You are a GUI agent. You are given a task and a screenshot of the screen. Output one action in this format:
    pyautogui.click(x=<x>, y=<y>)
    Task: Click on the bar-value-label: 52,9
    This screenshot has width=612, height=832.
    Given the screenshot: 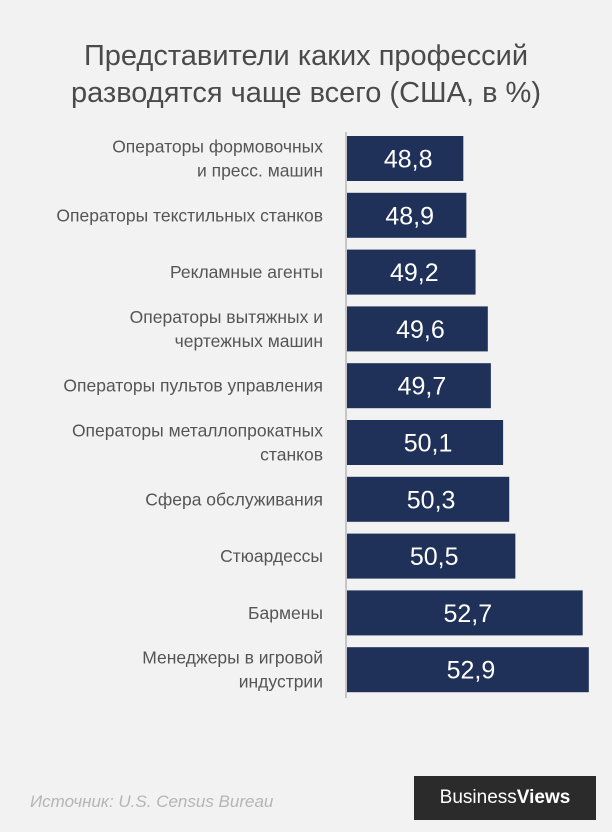 What is the action you would take?
    pyautogui.click(x=471, y=671)
    